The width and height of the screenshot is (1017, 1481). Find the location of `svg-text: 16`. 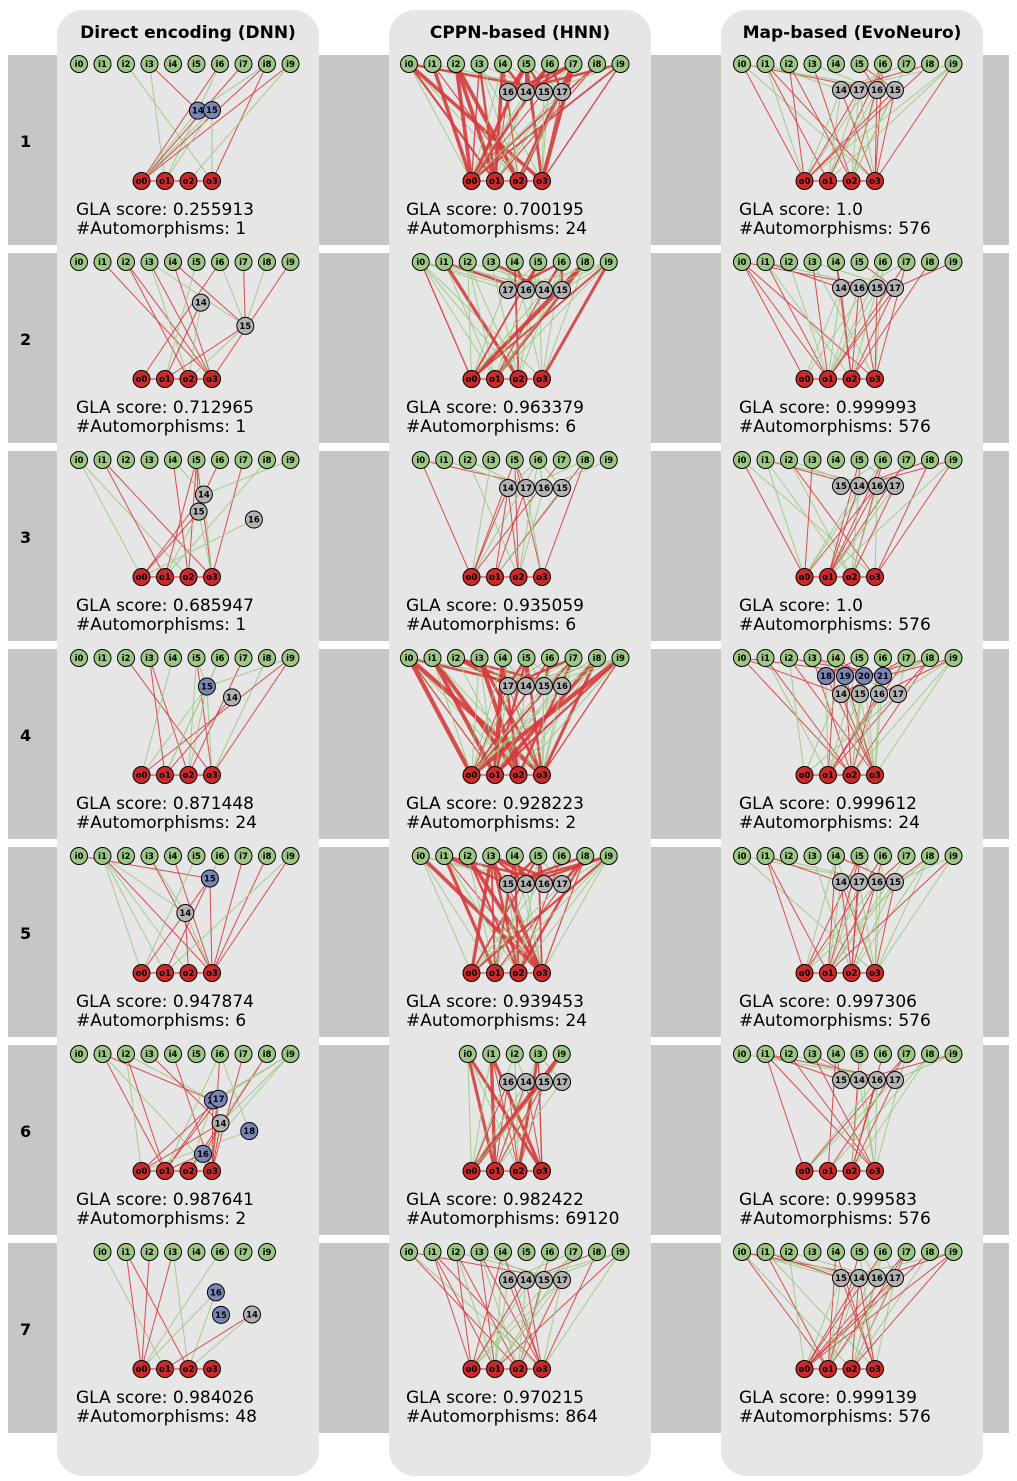

svg-text: 16 is located at coordinates (203, 1155).